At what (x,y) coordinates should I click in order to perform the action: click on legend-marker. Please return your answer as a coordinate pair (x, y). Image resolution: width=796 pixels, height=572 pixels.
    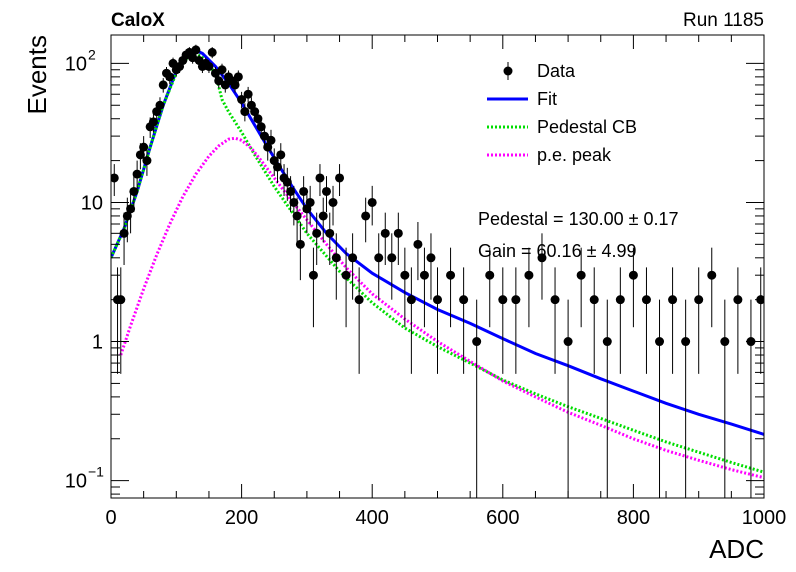
    Looking at the image, I should click on (508, 71).